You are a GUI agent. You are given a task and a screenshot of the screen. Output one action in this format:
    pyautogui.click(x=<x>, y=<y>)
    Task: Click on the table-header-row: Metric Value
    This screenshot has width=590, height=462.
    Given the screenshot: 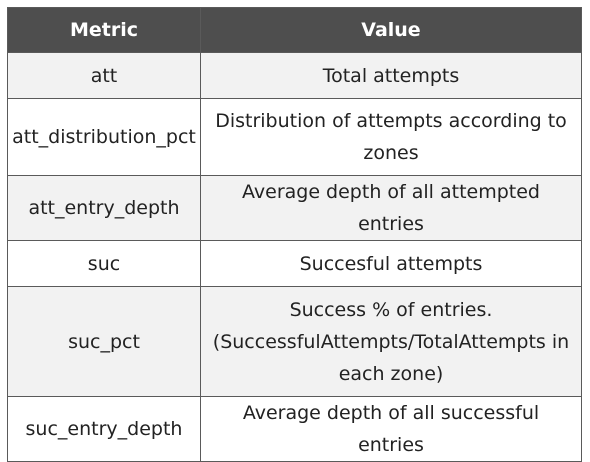 What is the action you would take?
    pyautogui.click(x=294, y=30)
    